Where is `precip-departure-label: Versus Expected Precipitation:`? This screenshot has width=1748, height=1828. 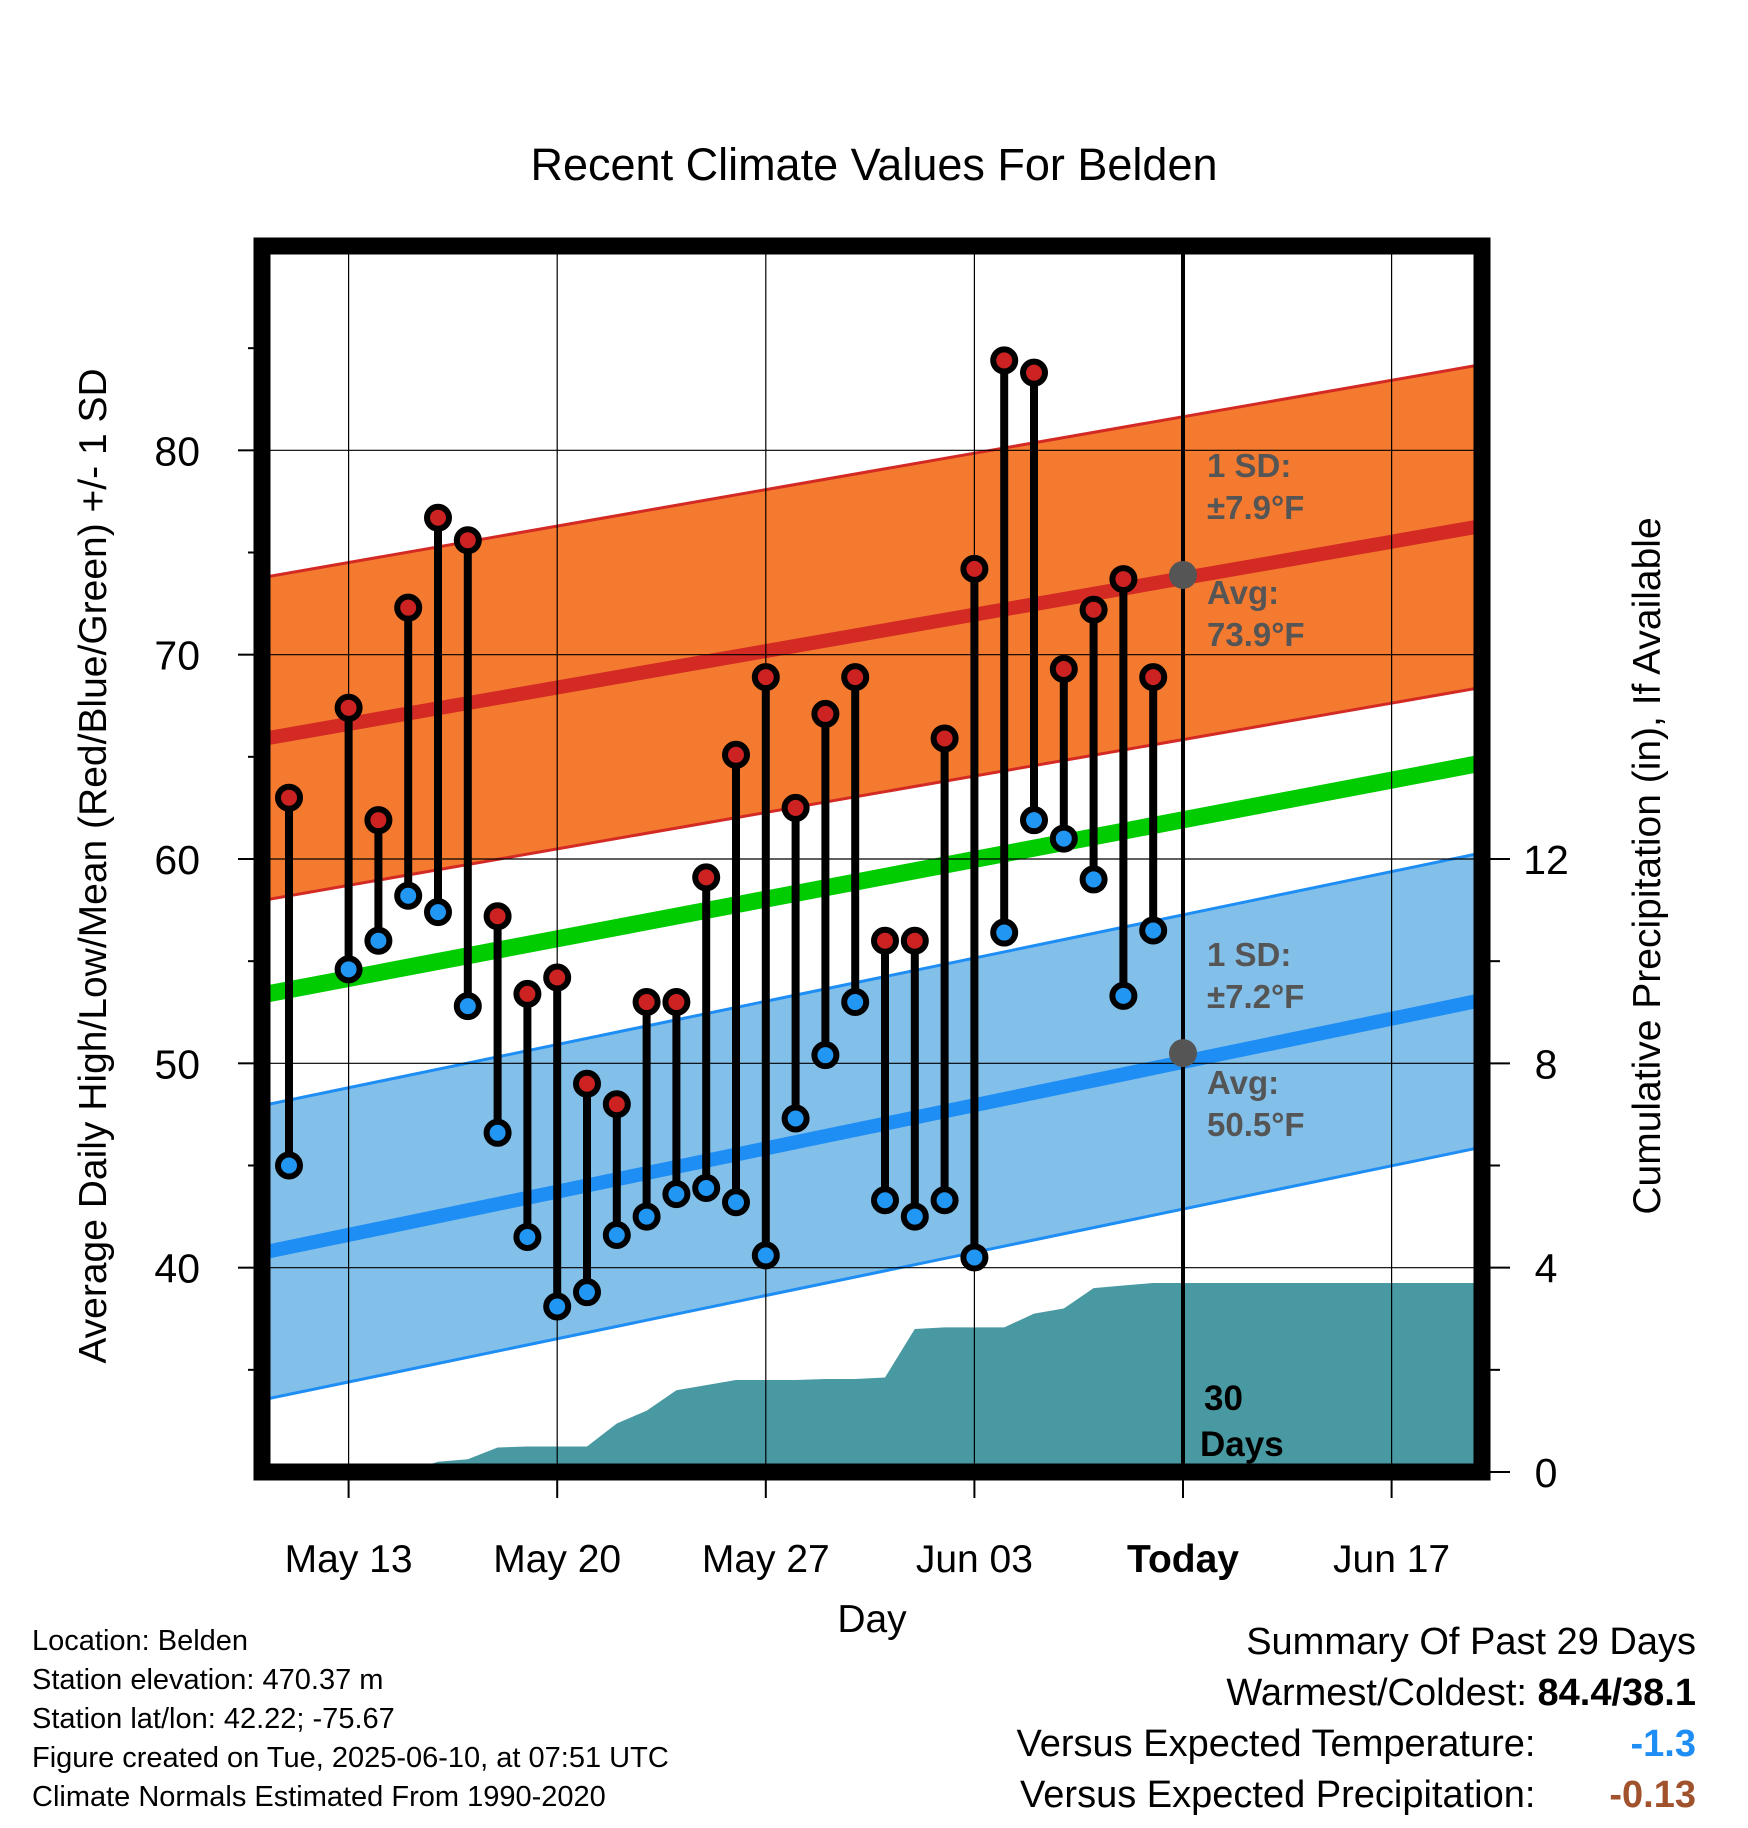 precip-departure-label: Versus Expected Precipitation: is located at coordinates (1278, 1795).